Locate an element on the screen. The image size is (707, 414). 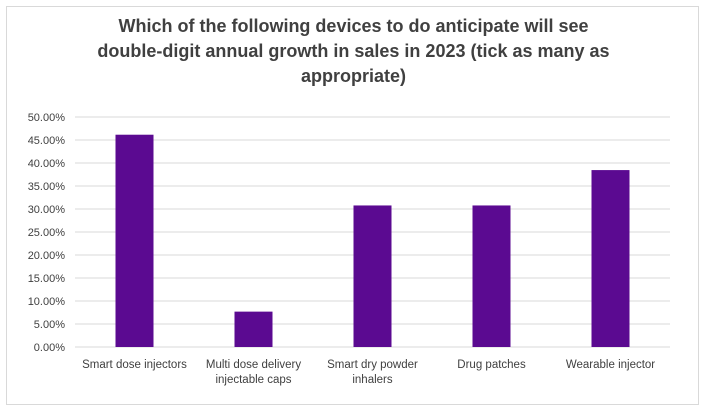
y-tick-label: 35.00% is located at coordinates (47, 187).